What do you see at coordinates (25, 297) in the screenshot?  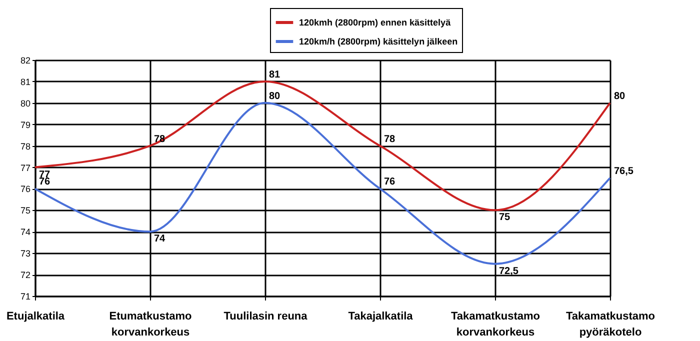 I see `y-tick-label: 71` at bounding box center [25, 297].